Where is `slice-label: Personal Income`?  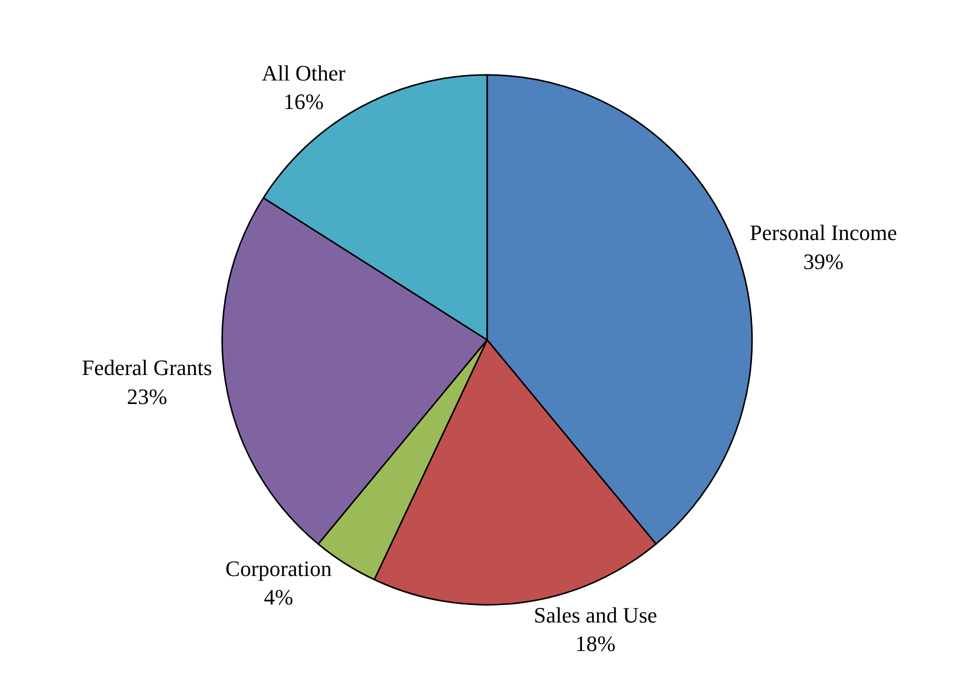 slice-label: Personal Income is located at coordinates (824, 233).